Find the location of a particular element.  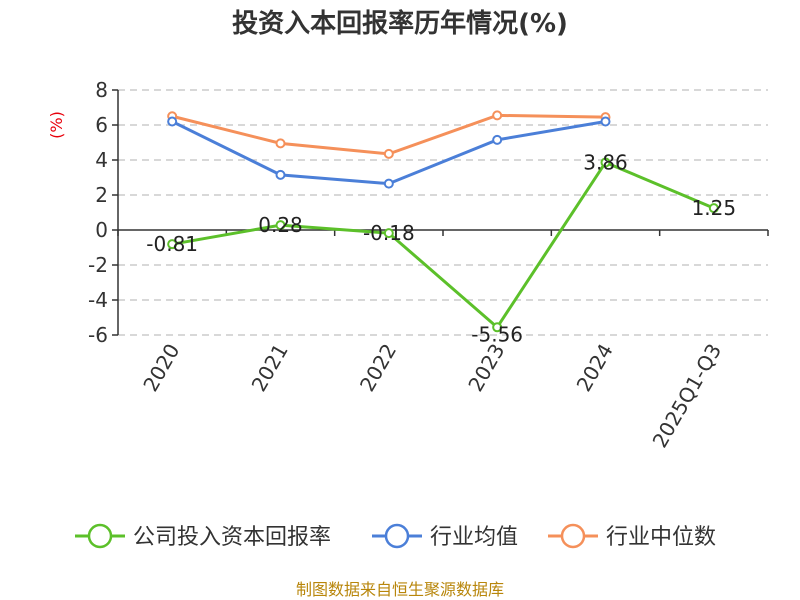

y-tick-label: -4 is located at coordinates (98, 300).